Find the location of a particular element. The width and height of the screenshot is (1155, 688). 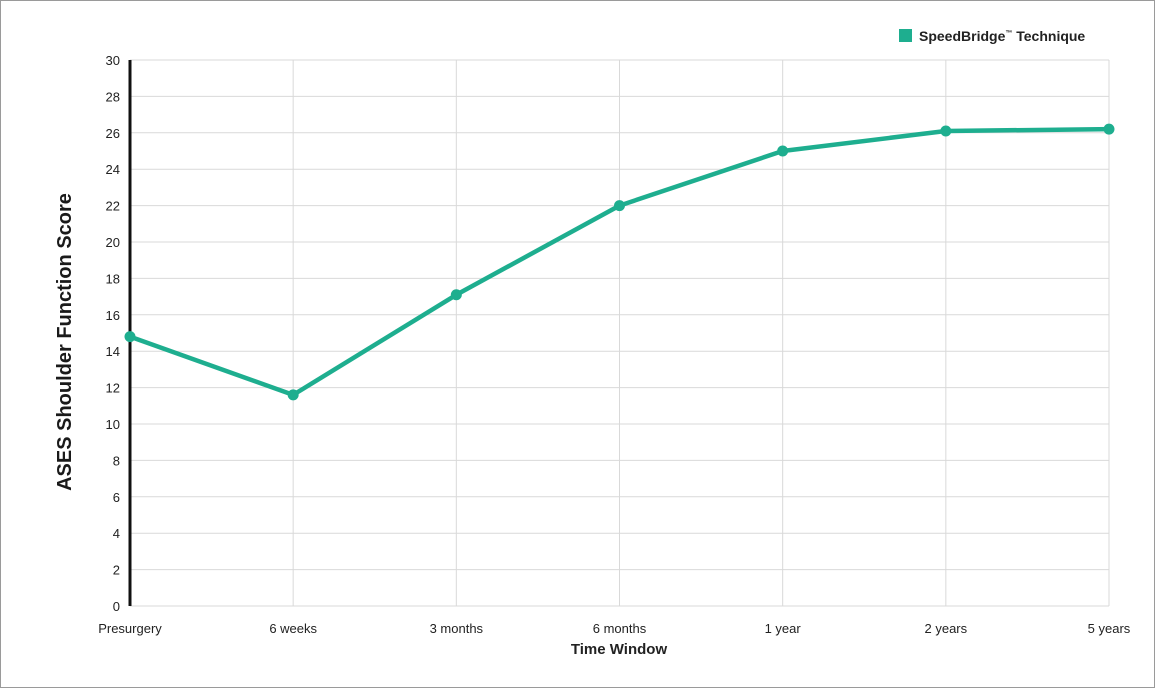

y-tick-label: 6 is located at coordinates (116, 497).